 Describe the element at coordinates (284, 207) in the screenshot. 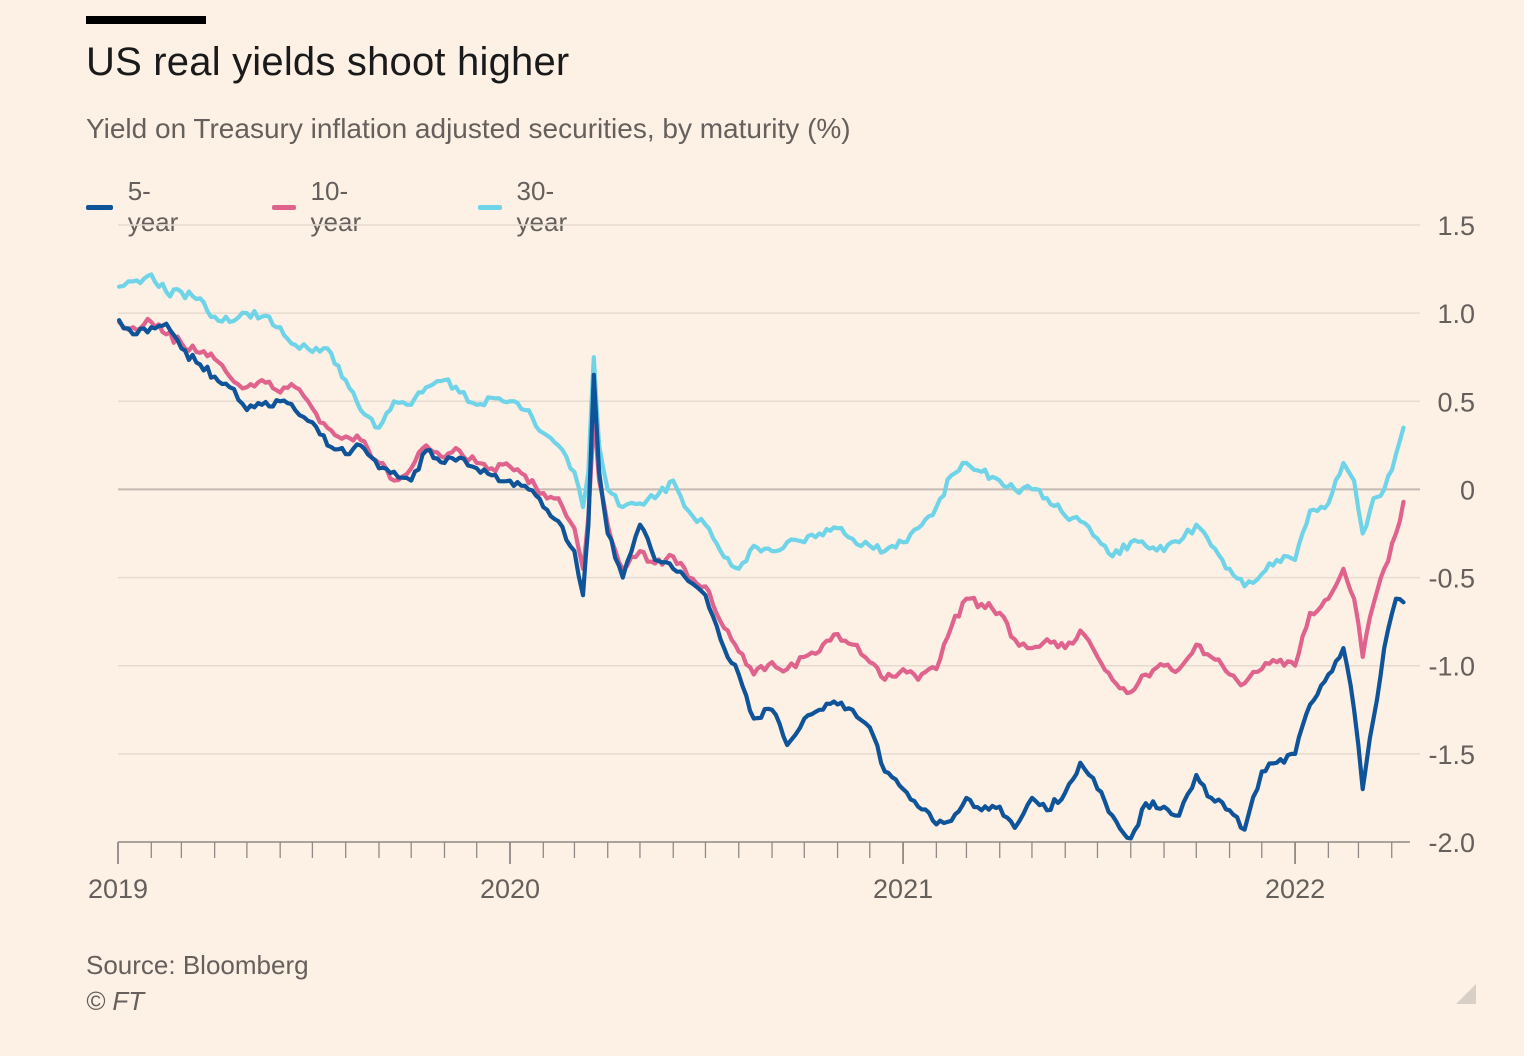

I see `legend-swatch-10-year` at that location.